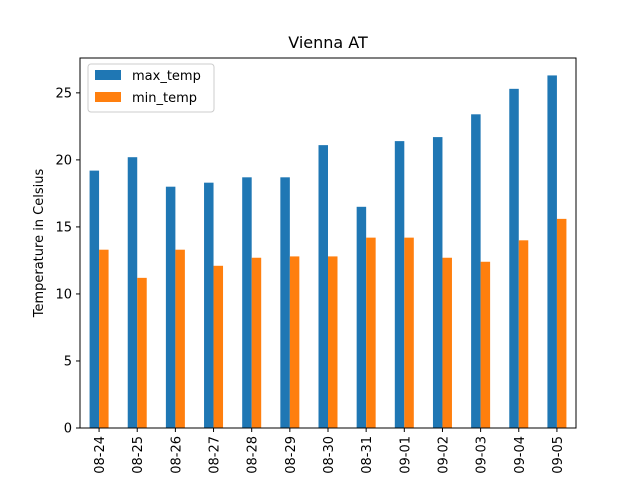  What do you see at coordinates (166, 76) in the screenshot?
I see `legend-label-max-temp: max_temp` at bounding box center [166, 76].